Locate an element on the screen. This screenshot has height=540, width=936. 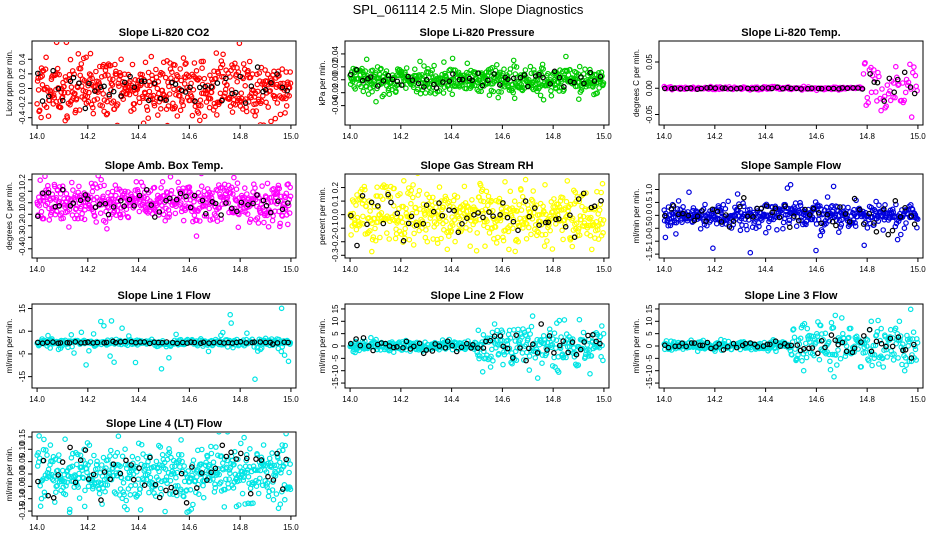
y-tick-label: -1.5 is located at coordinates (649, 254).